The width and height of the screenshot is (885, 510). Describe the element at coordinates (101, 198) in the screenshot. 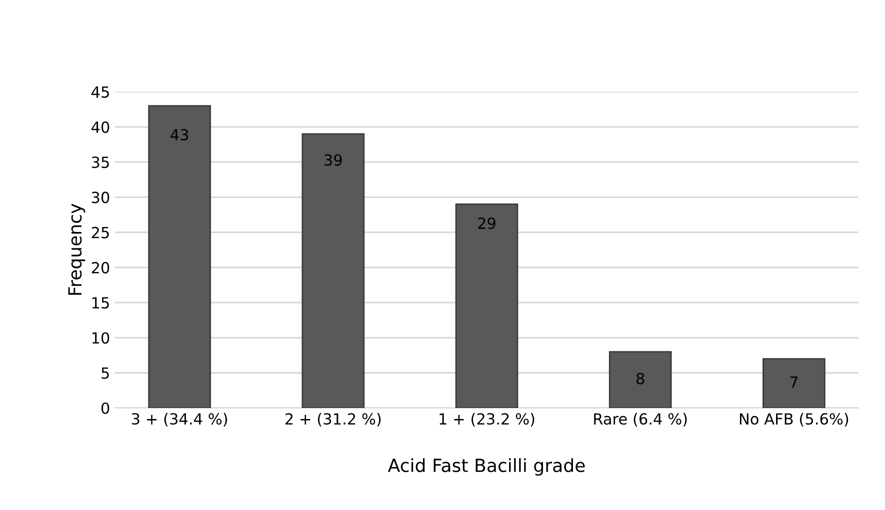

I see `y-tick-label: 30` at that location.